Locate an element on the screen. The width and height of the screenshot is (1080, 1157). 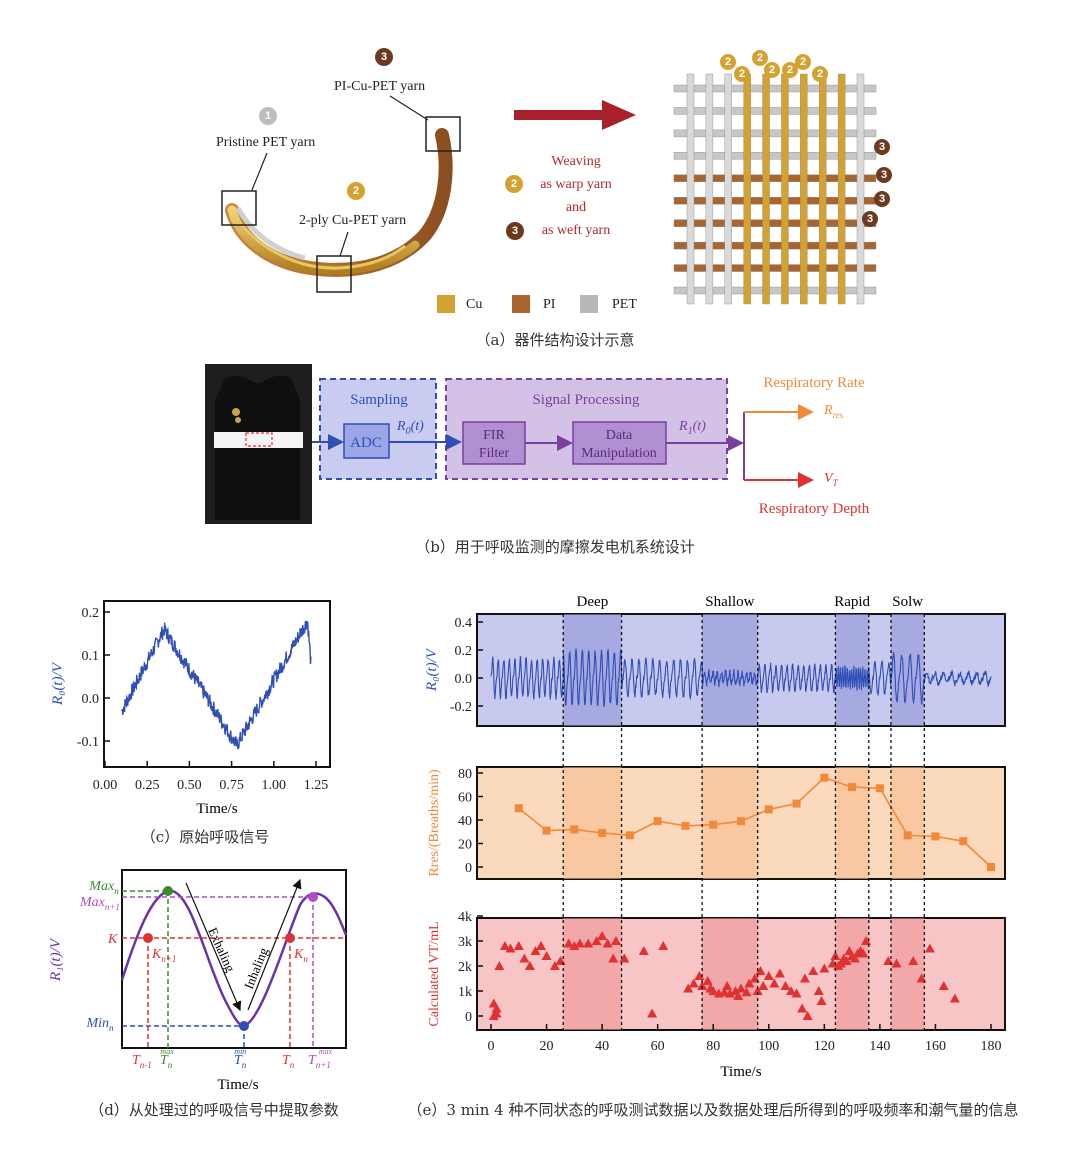
chart-d-ylabel: R₁(t)/V is located at coordinates (56, 959).